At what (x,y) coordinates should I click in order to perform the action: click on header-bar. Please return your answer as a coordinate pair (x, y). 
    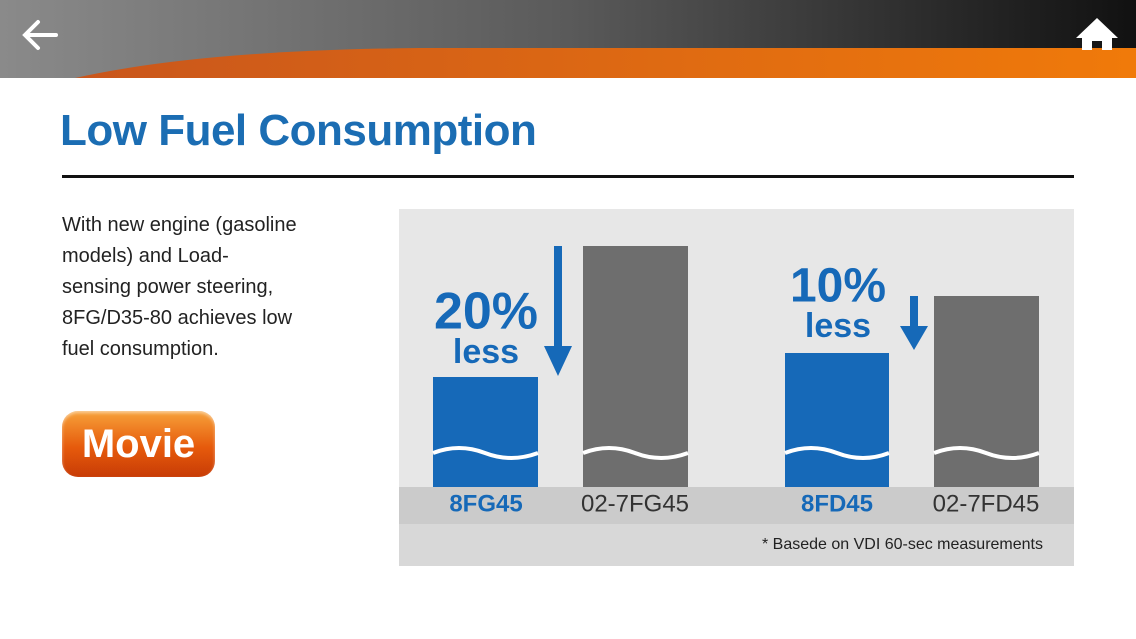
    Looking at the image, I should click on (568, 39).